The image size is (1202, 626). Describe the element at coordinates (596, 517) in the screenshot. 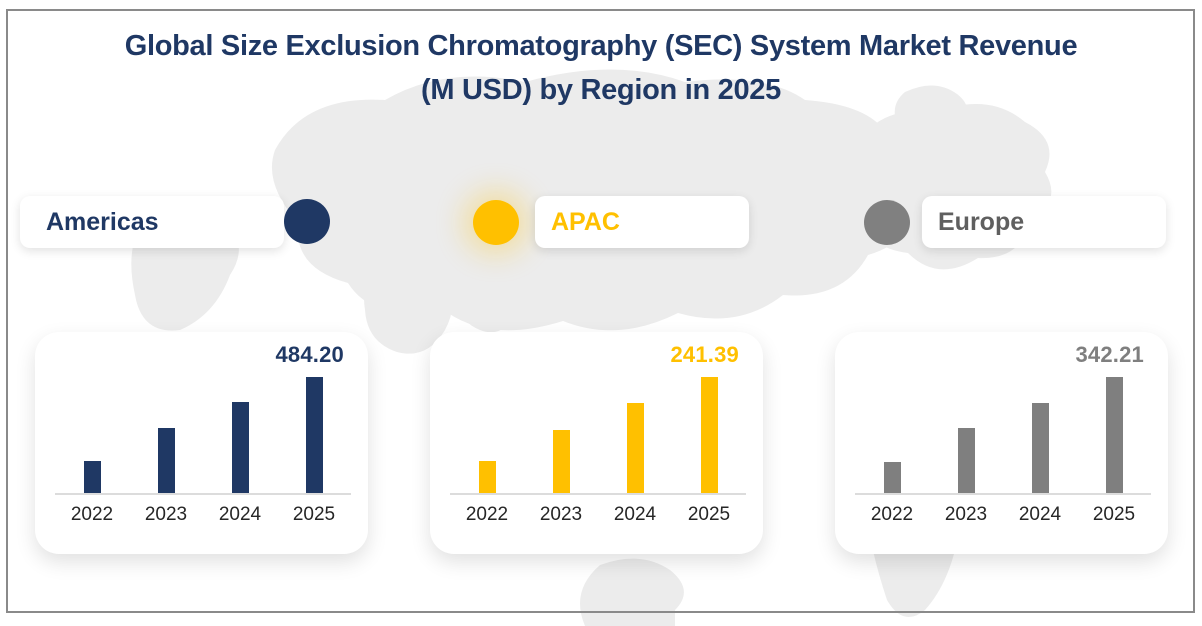

I see `year-axis-apac: 2022 2023 2024 2025` at that location.